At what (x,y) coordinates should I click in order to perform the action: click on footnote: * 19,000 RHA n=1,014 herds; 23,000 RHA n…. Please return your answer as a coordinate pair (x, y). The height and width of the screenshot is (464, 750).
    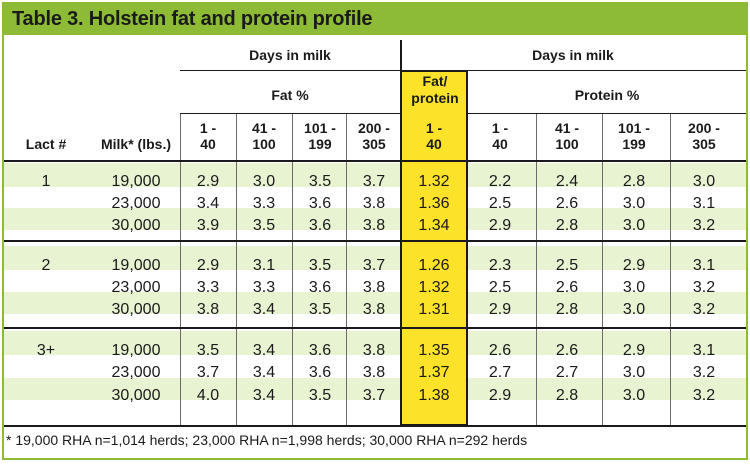
    Looking at the image, I should click on (267, 440).